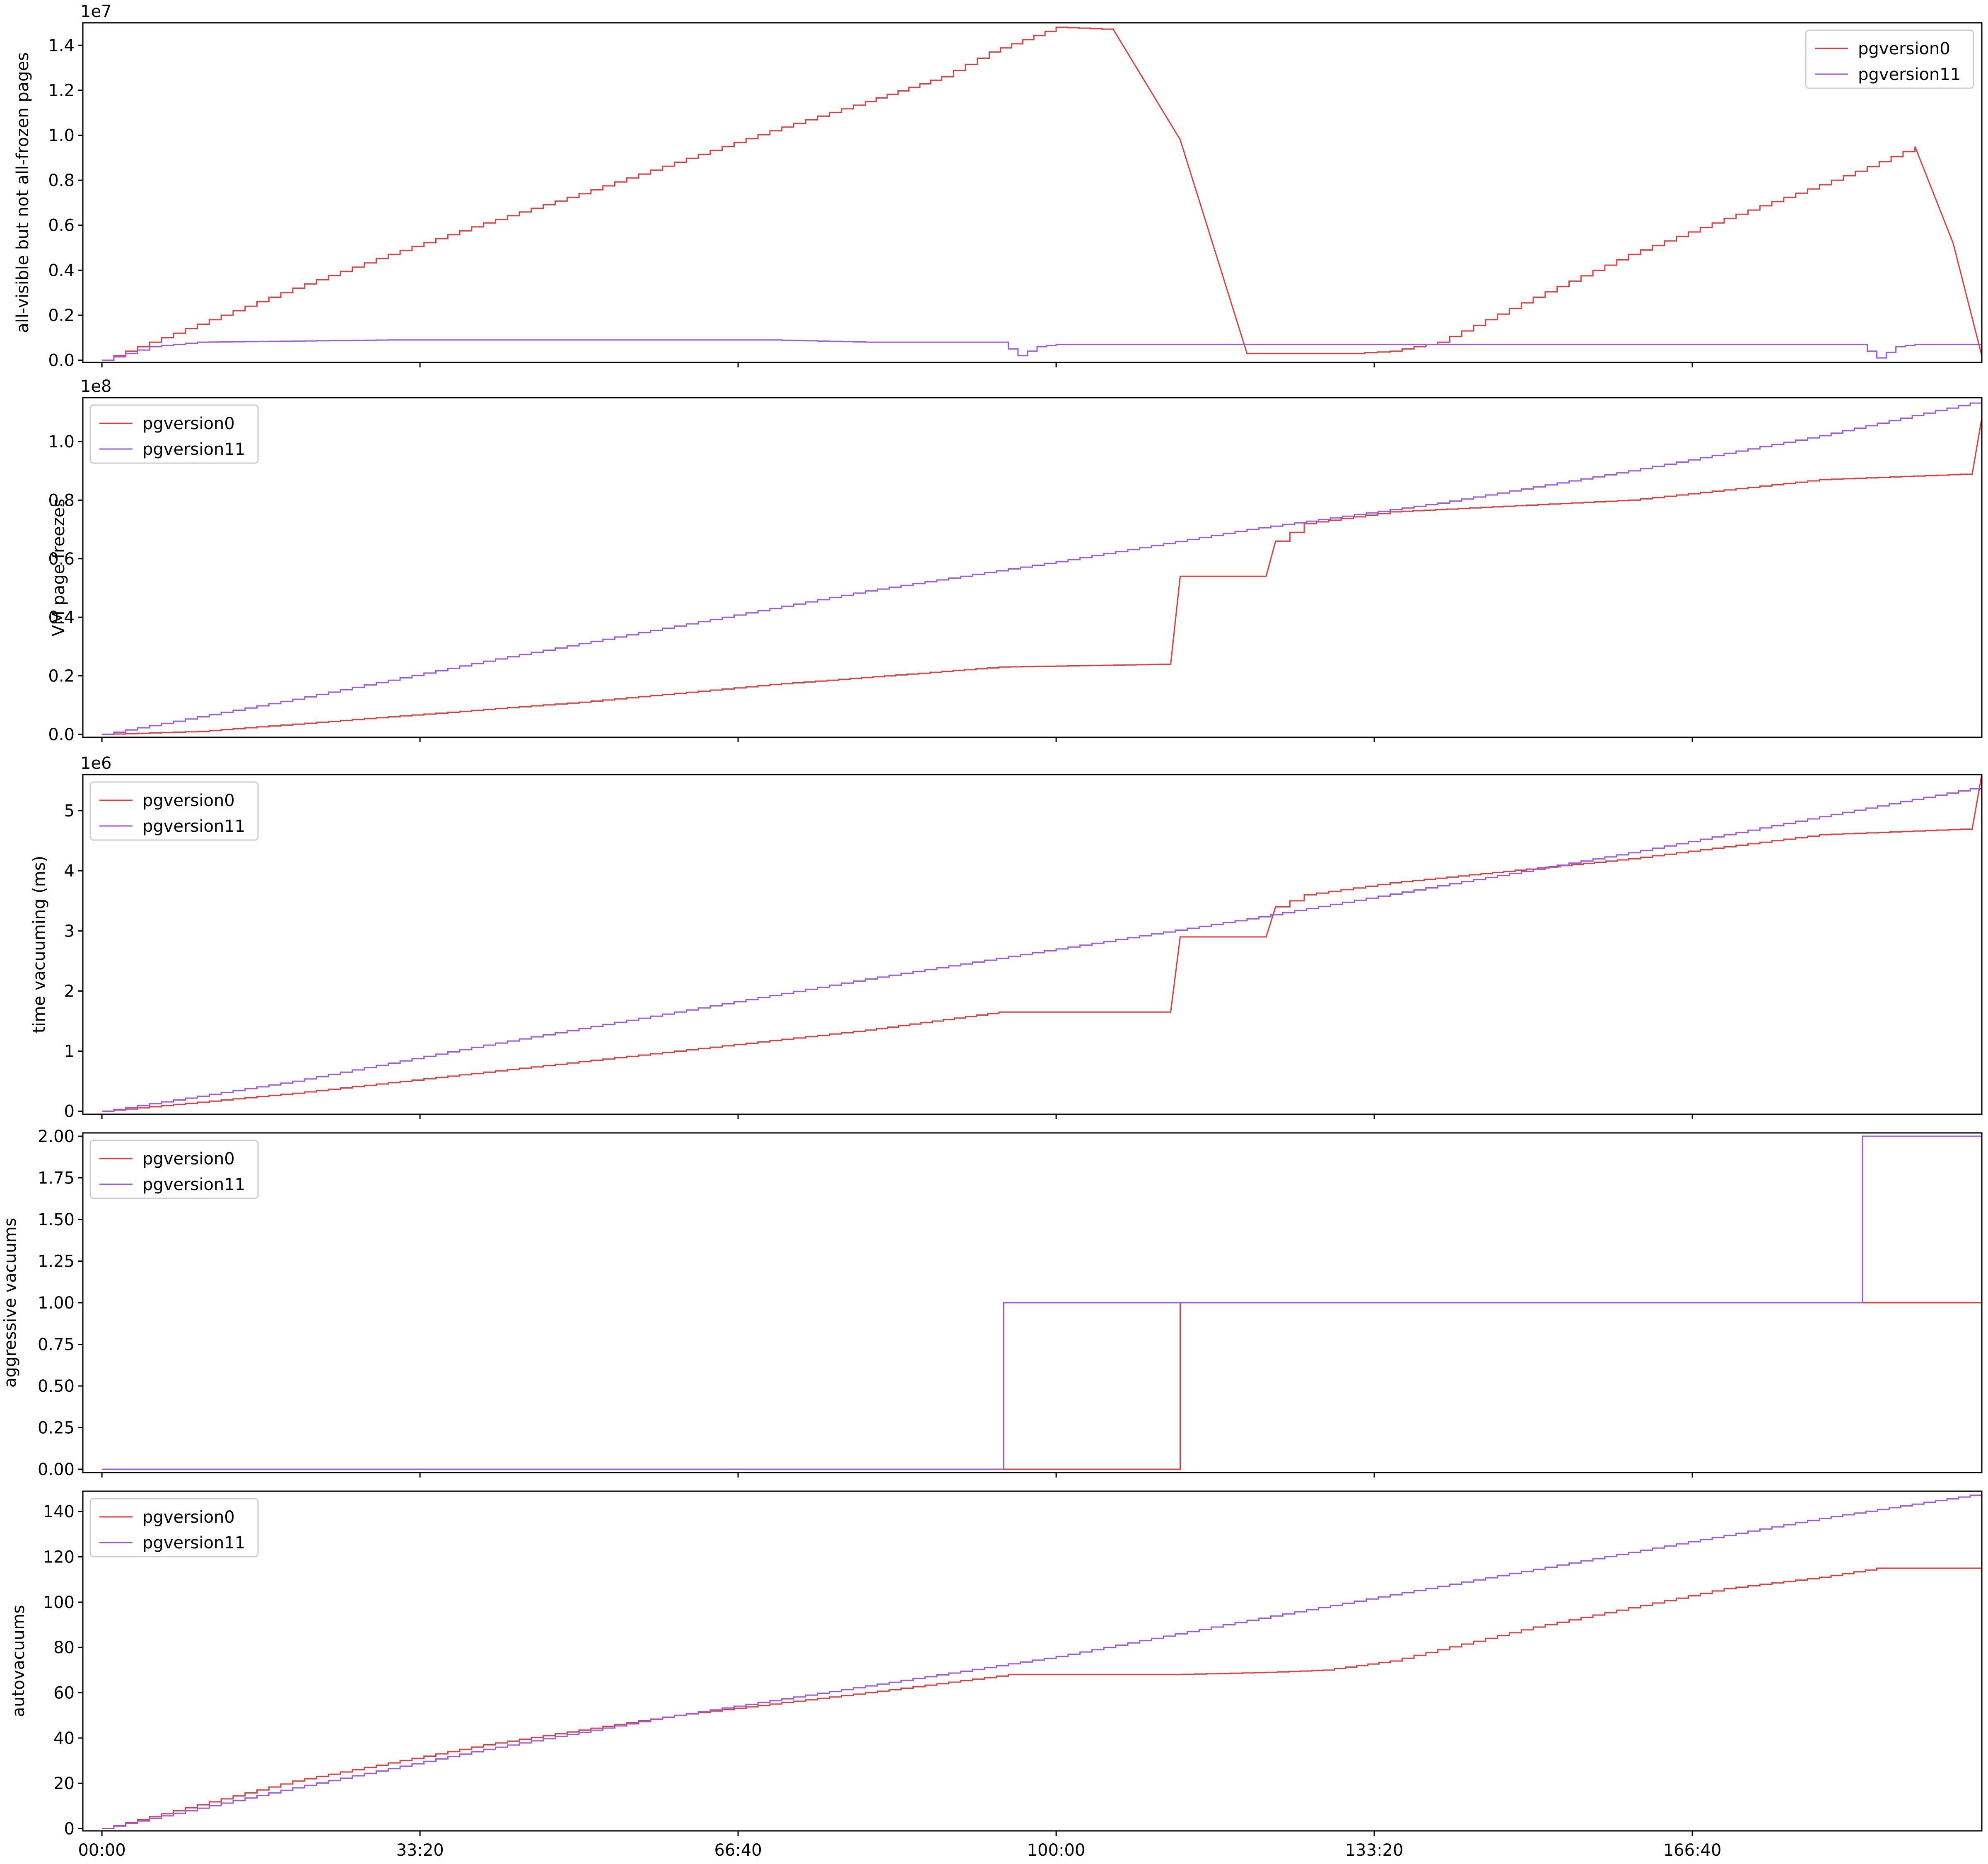 This screenshot has width=1988, height=1864. Describe the element at coordinates (64, 1783) in the screenshot. I see `y-tick-label: 20` at that location.